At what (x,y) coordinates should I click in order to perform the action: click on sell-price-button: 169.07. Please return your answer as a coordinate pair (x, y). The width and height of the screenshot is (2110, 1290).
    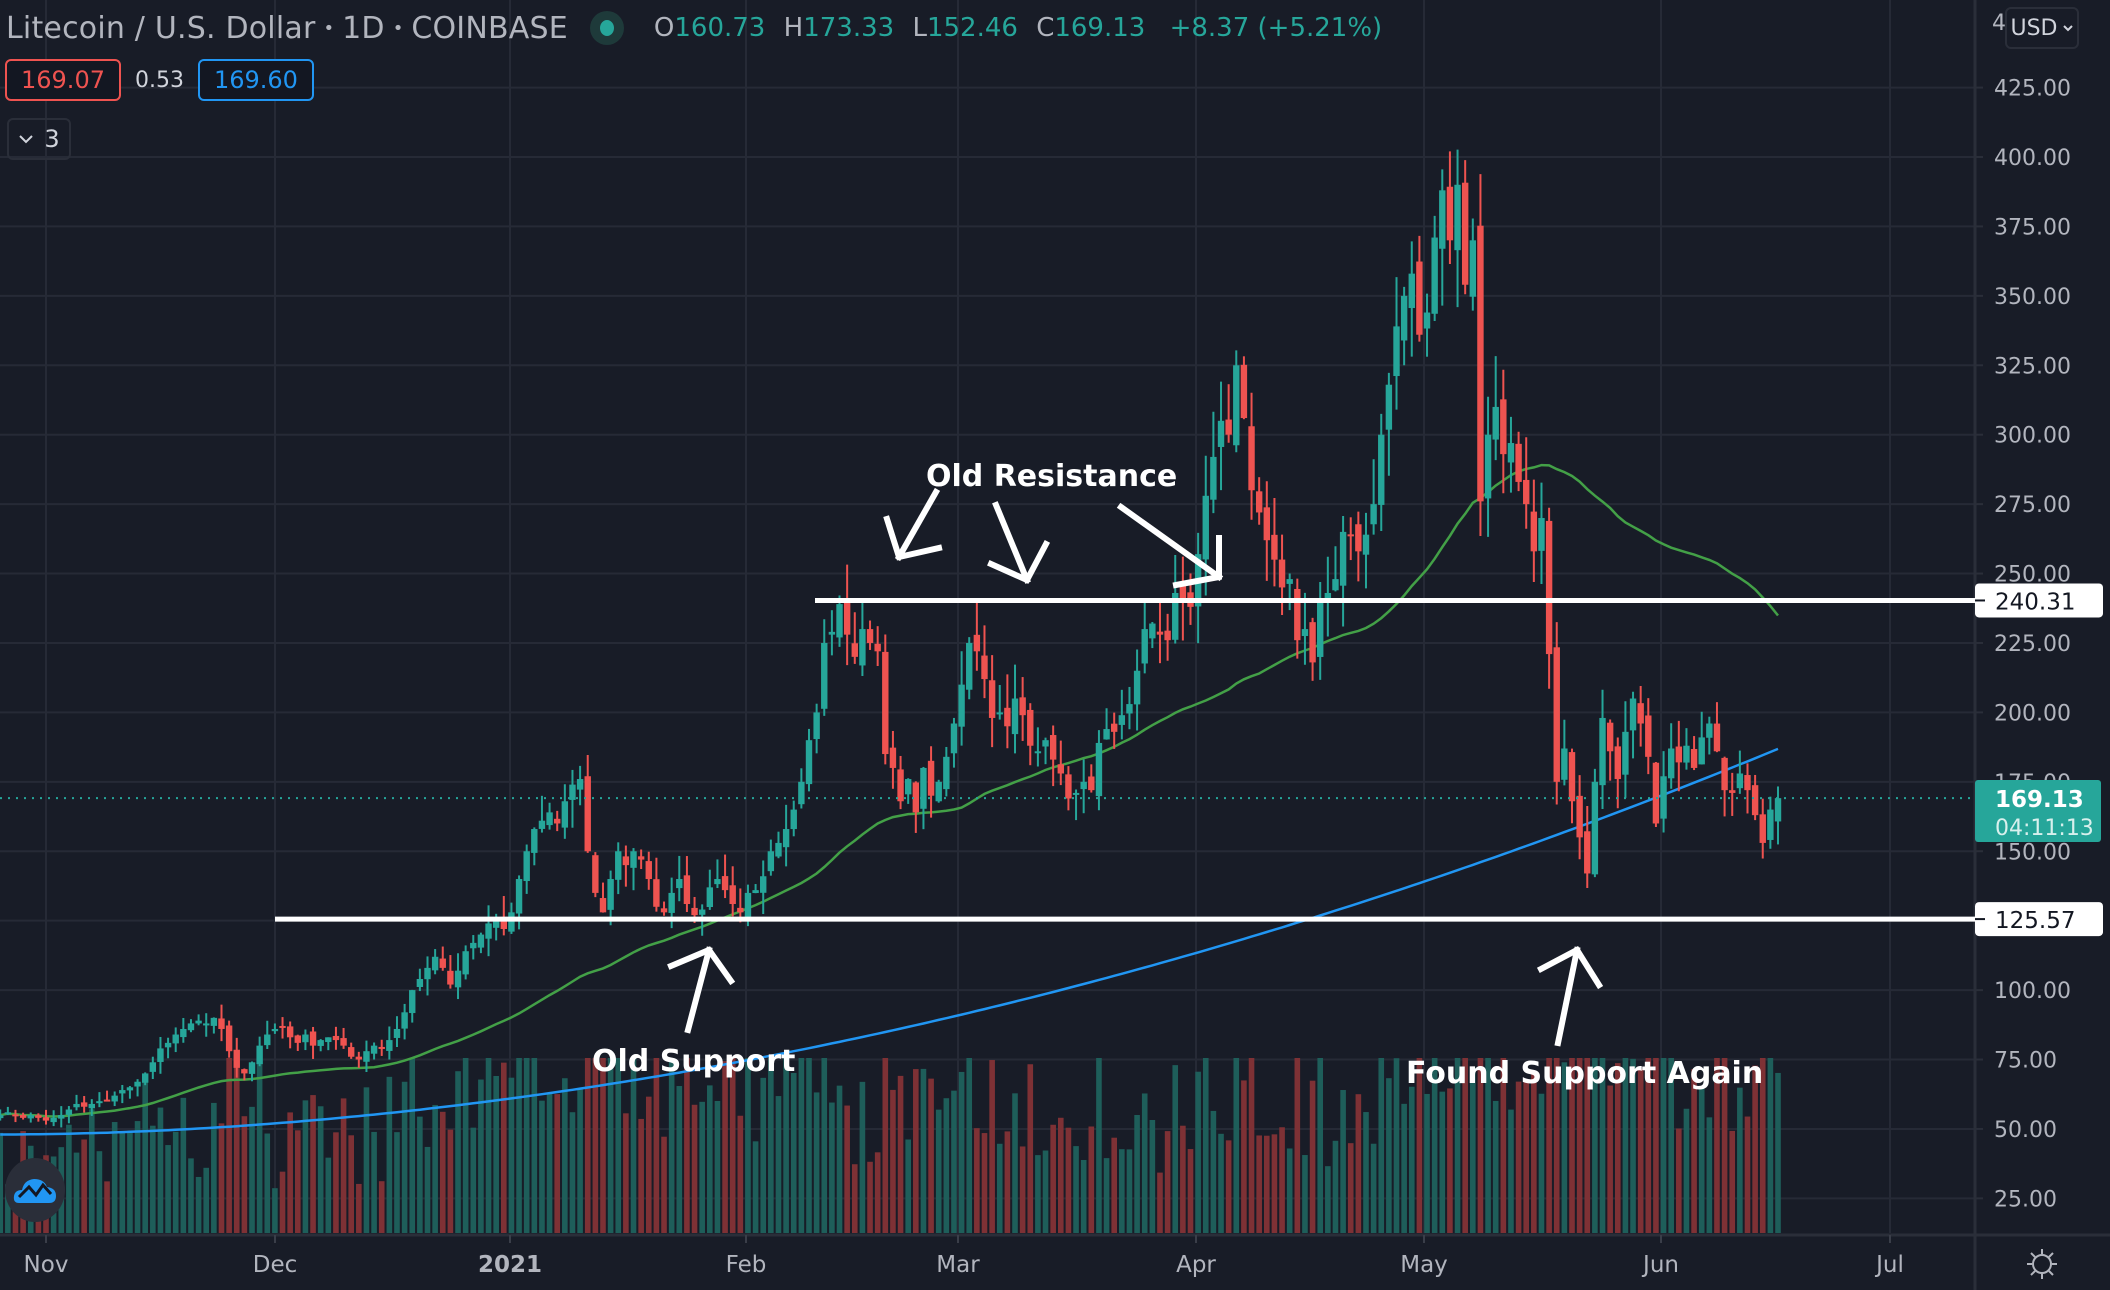
    Looking at the image, I should click on (63, 80).